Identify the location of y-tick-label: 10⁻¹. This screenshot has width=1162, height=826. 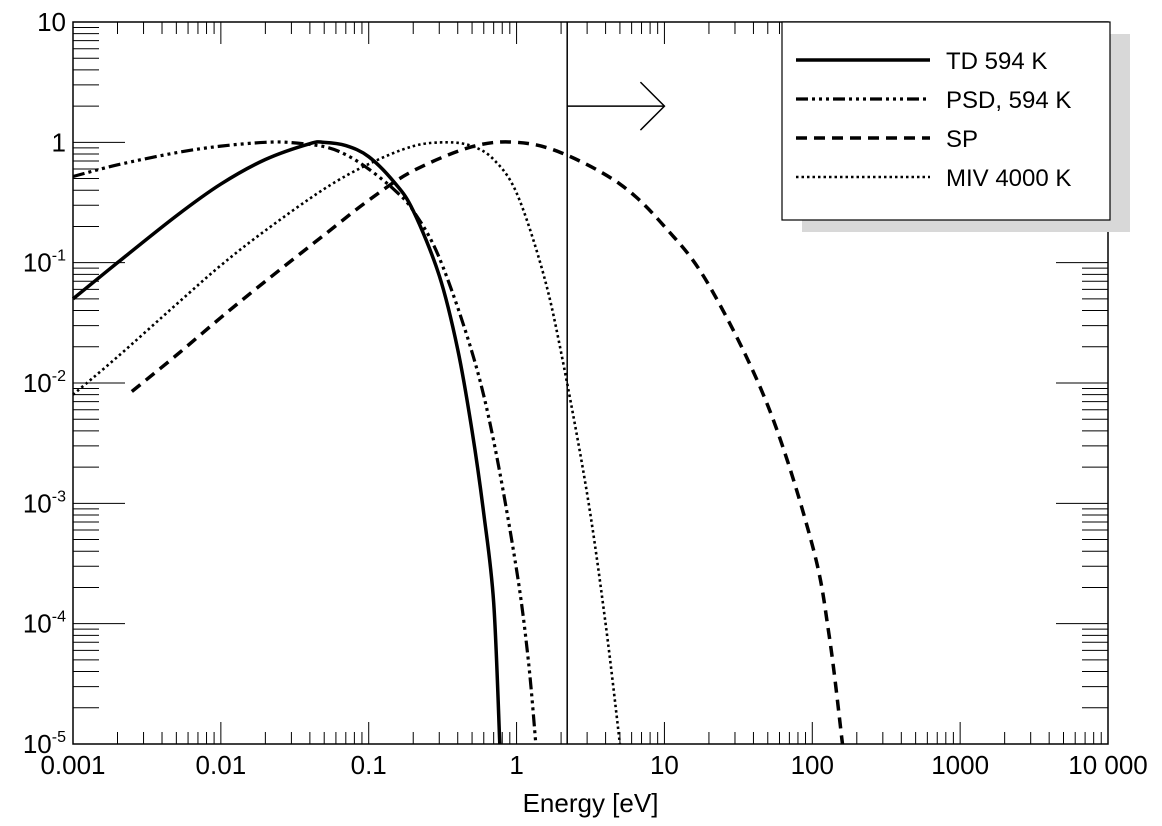
(44, 263).